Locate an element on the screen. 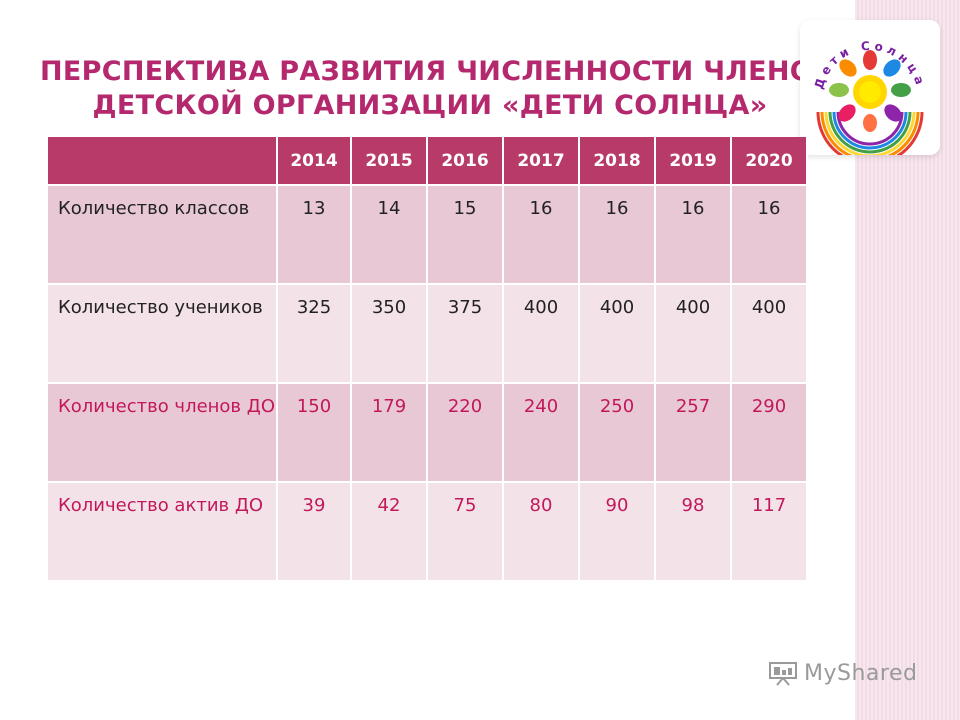 The width and height of the screenshot is (960, 720). table-cell: 350 is located at coordinates (389, 334).